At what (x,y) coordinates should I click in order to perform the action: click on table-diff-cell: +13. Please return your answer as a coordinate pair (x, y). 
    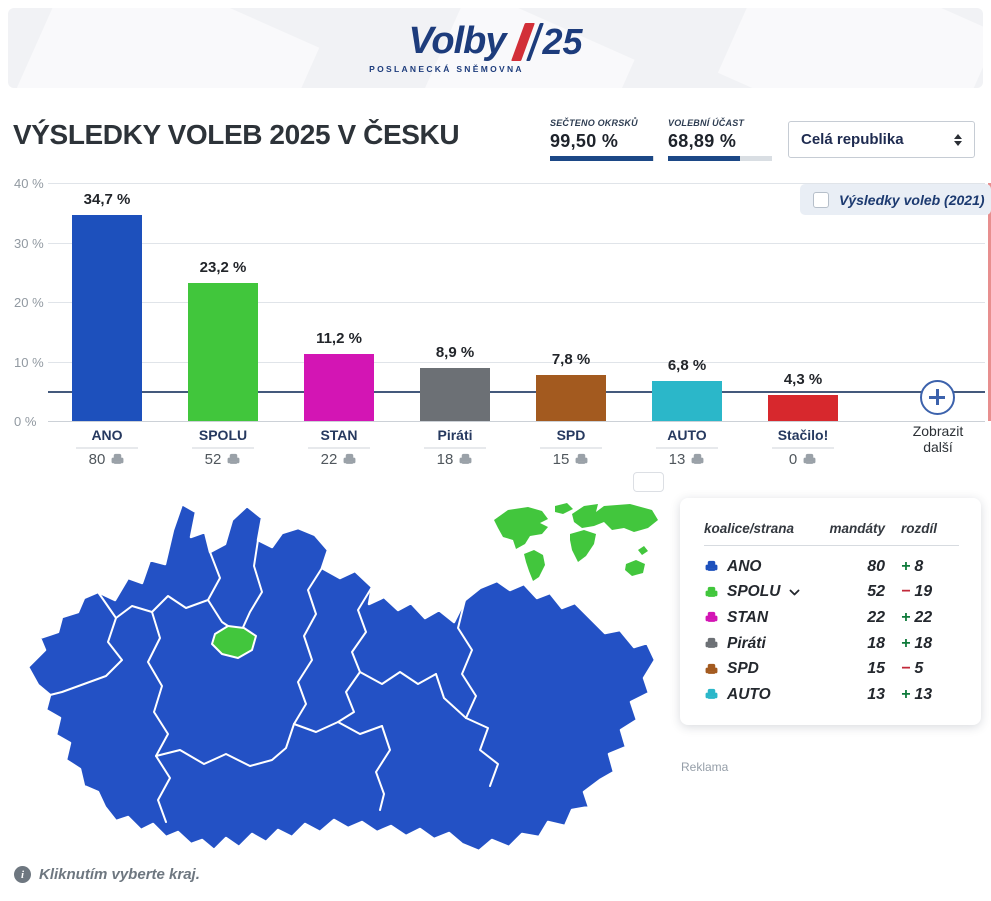
    Looking at the image, I should click on (917, 694).